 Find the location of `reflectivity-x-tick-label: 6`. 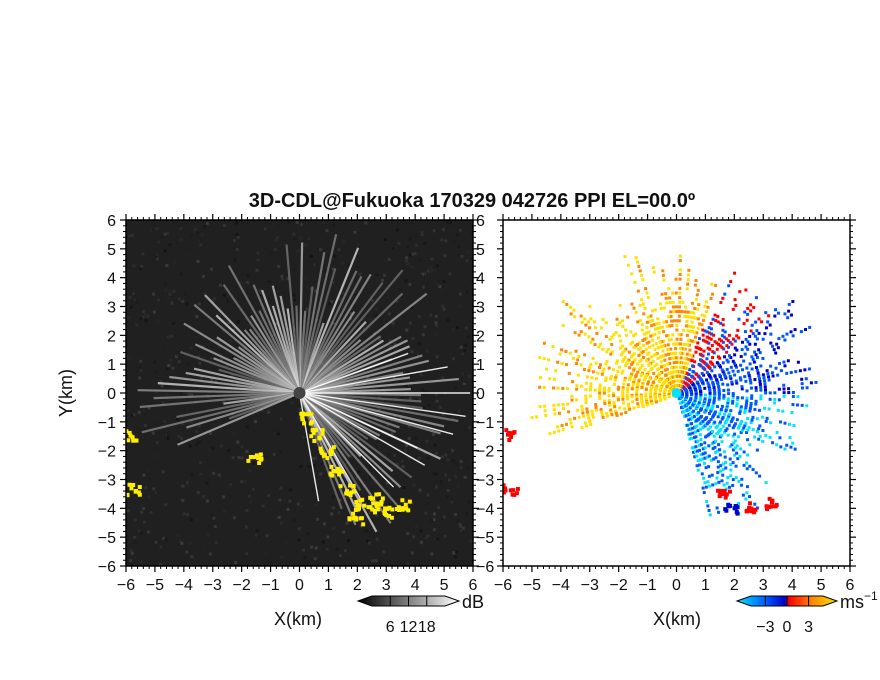

reflectivity-x-tick-label: 6 is located at coordinates (473, 585).